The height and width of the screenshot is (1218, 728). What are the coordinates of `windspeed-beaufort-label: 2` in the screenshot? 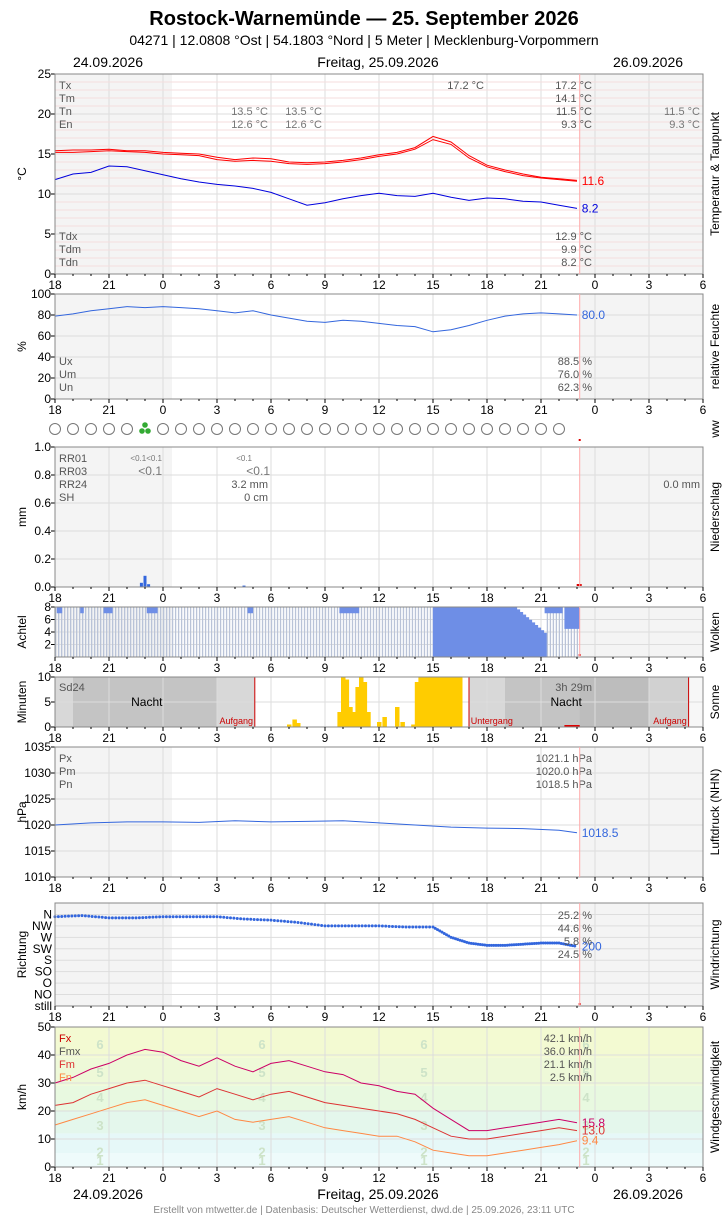 It's located at (585, 1152).